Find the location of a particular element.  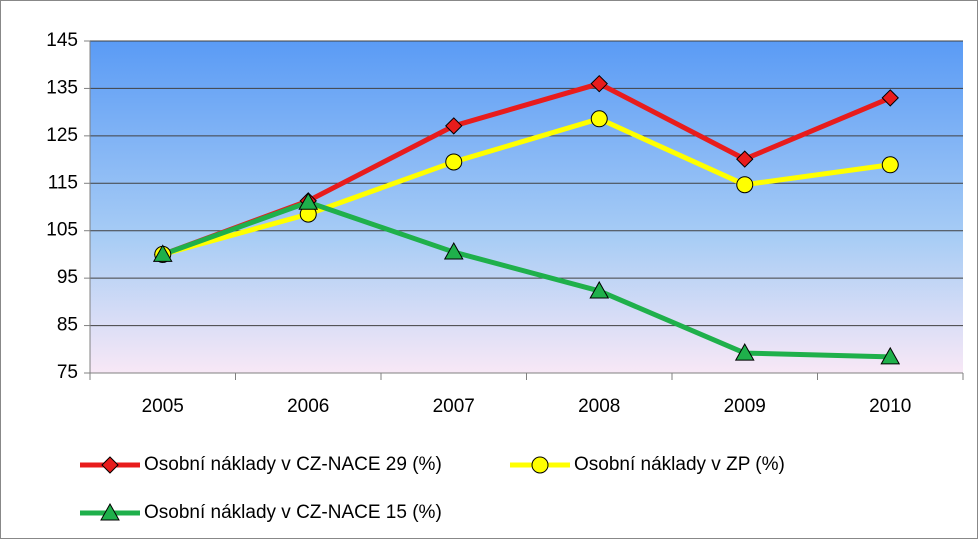

x-tick-label: 2006 is located at coordinates (308, 406).